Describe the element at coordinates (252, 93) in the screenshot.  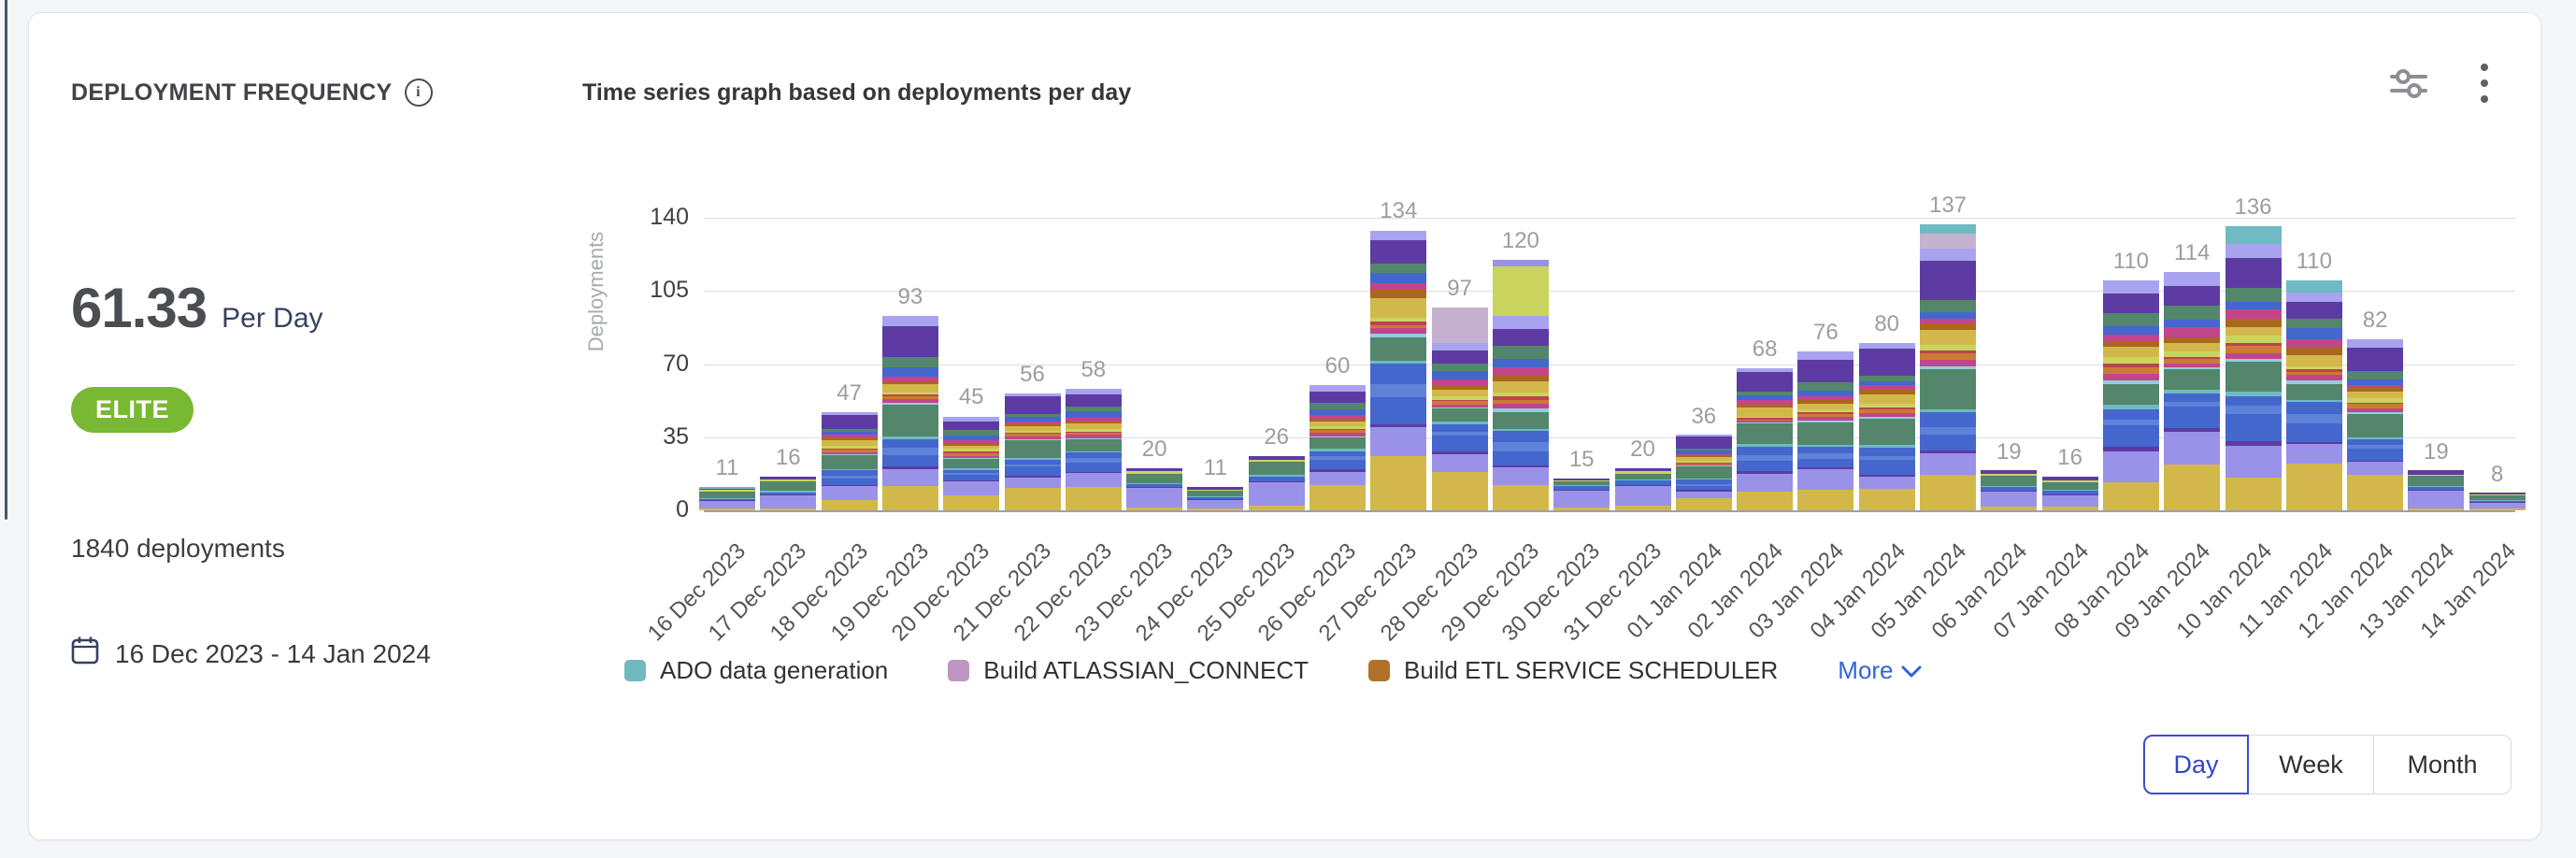
I see `card-title-row: DEPLOYMENT FREQUENCY i` at that location.